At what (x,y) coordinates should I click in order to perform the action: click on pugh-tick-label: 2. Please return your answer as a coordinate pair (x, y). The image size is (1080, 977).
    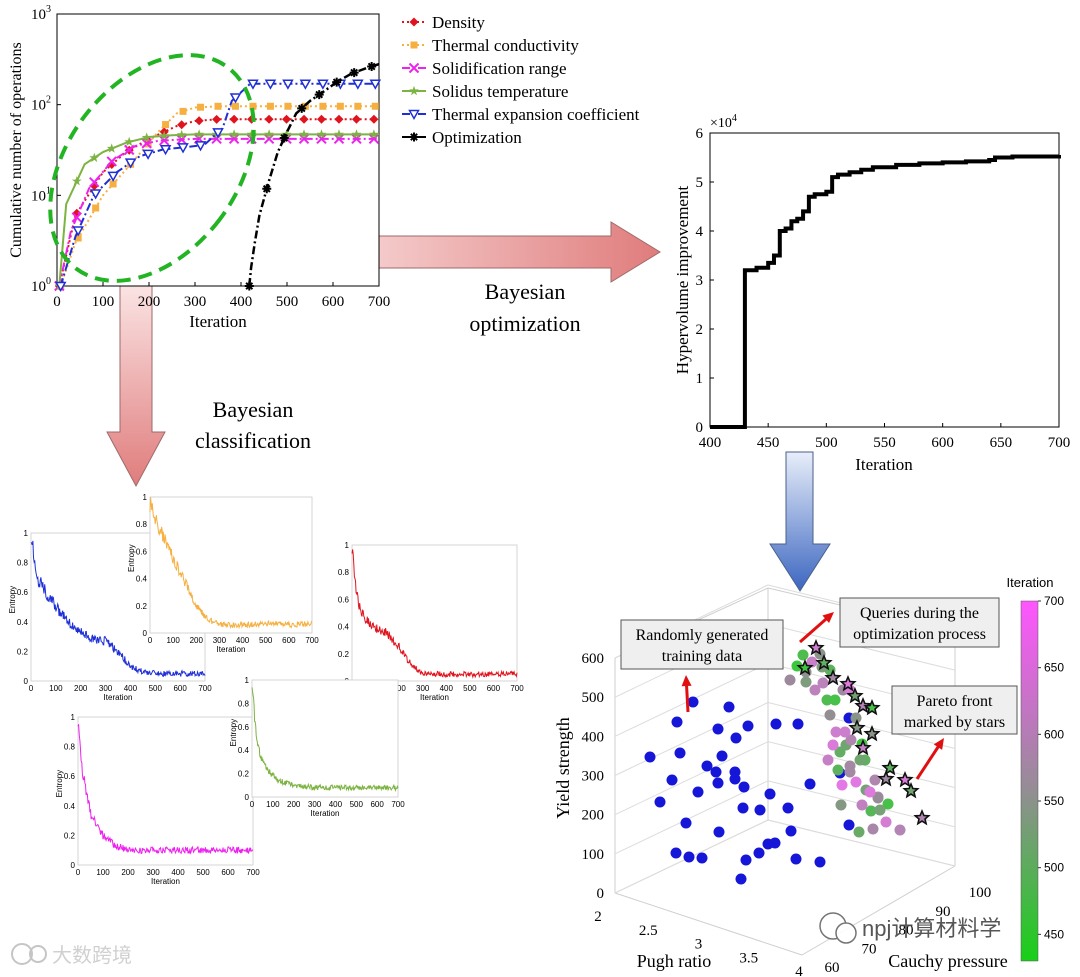
    Looking at the image, I should click on (598, 917).